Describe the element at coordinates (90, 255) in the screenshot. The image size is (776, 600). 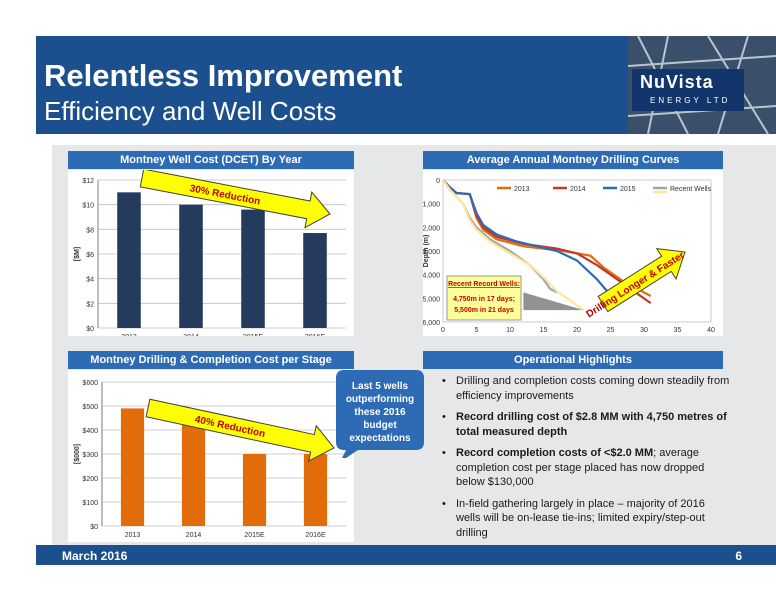
I see `y-tick-label: $6` at that location.